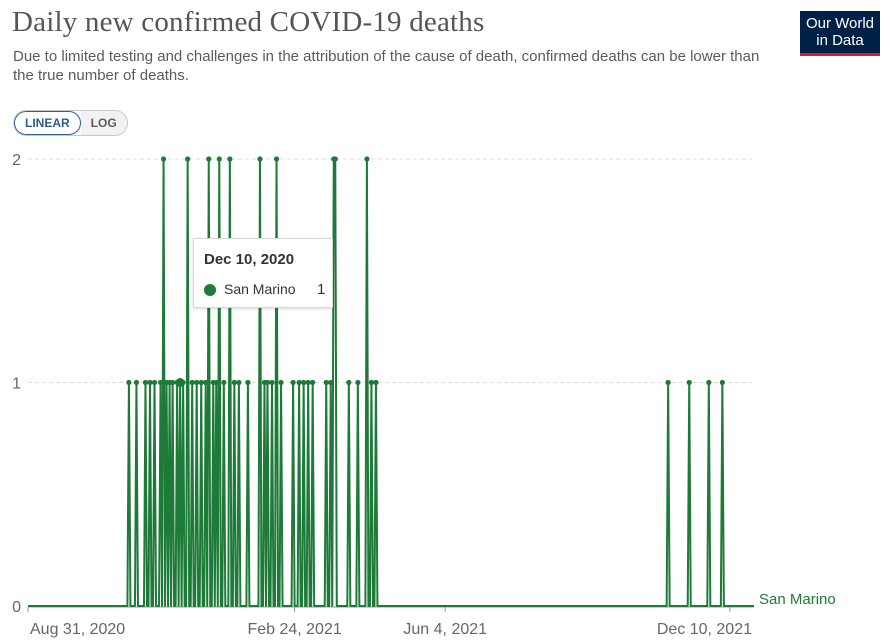 The width and height of the screenshot is (893, 640). I want to click on x-tick-label-1: Feb 24, 2021, so click(294, 629).